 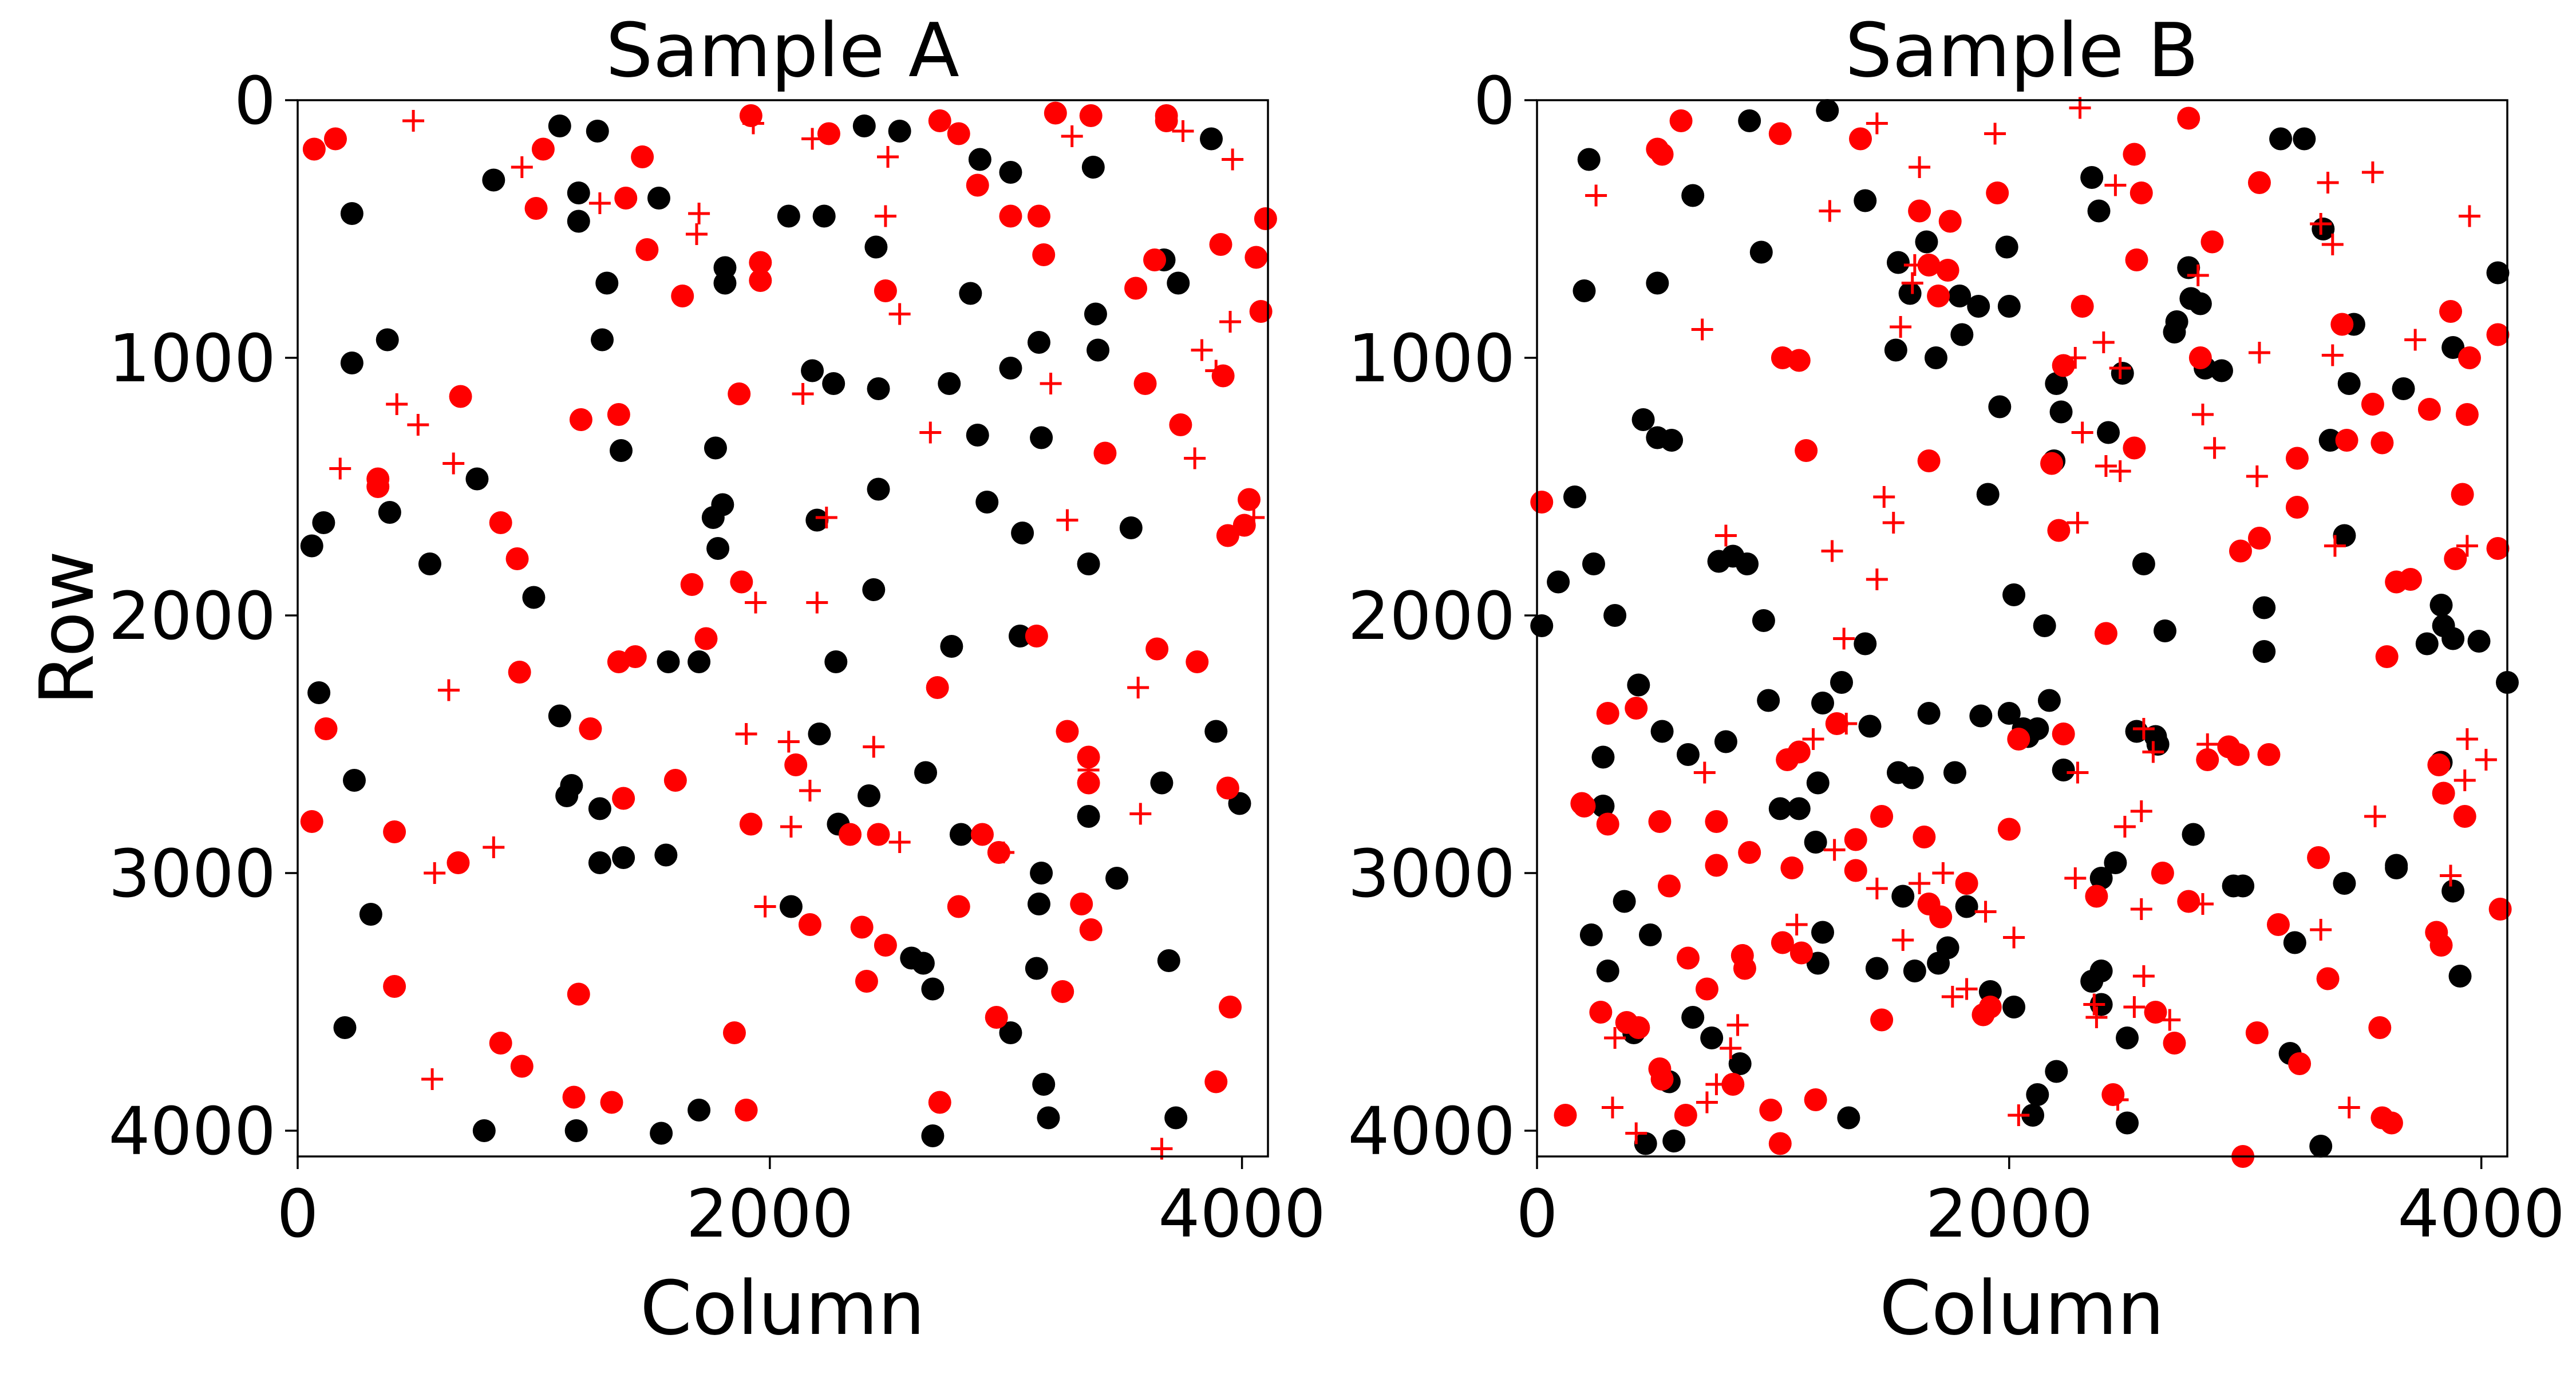 I want to click on chart-title-sample-a: Sample A, so click(x=782, y=51).